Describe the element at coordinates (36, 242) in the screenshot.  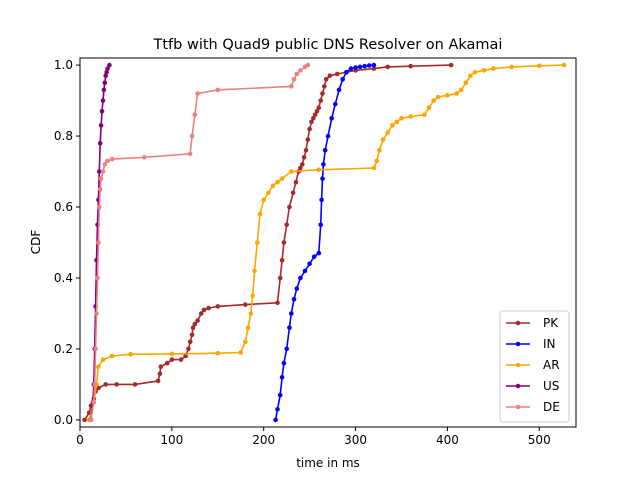
I see `y-axis-label: CDF` at that location.